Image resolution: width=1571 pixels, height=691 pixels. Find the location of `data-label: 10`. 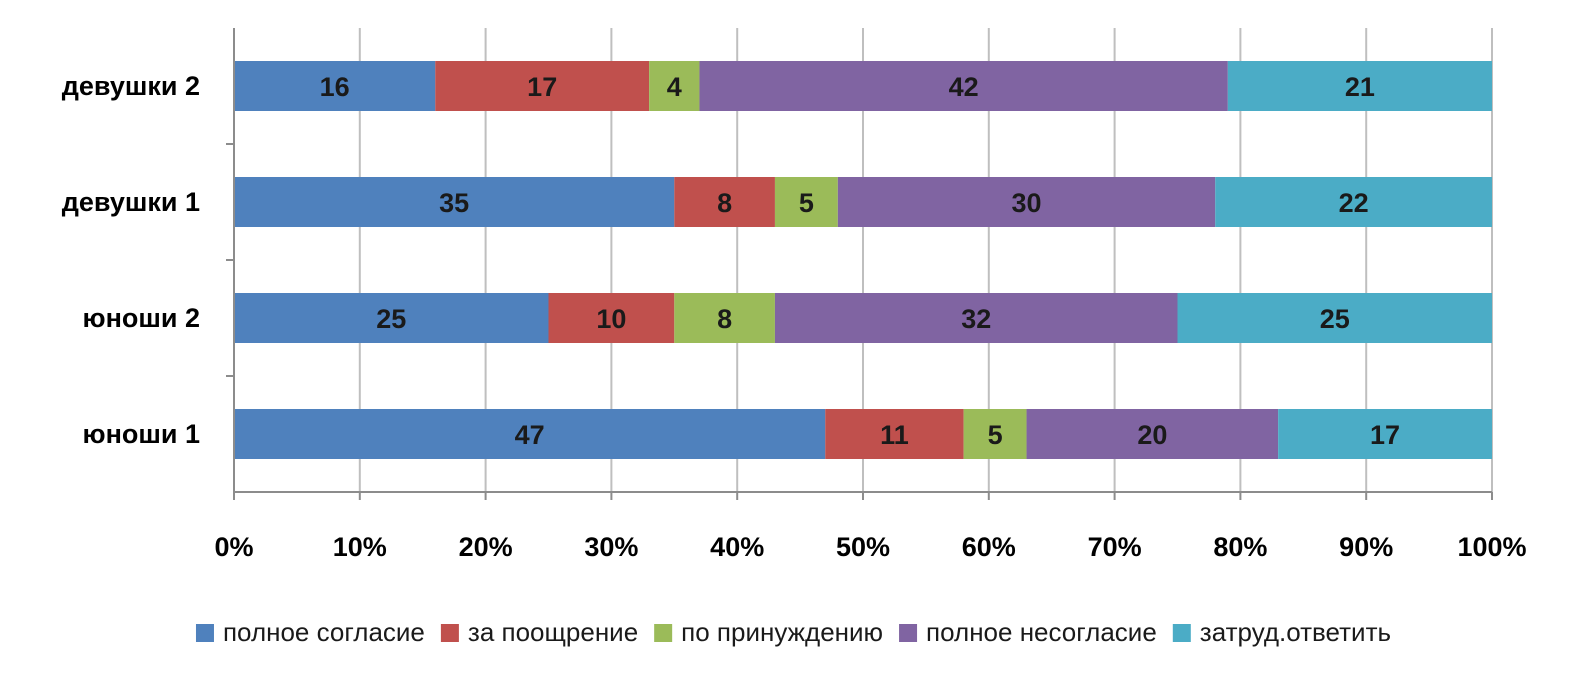

data-label: 10 is located at coordinates (611, 319).